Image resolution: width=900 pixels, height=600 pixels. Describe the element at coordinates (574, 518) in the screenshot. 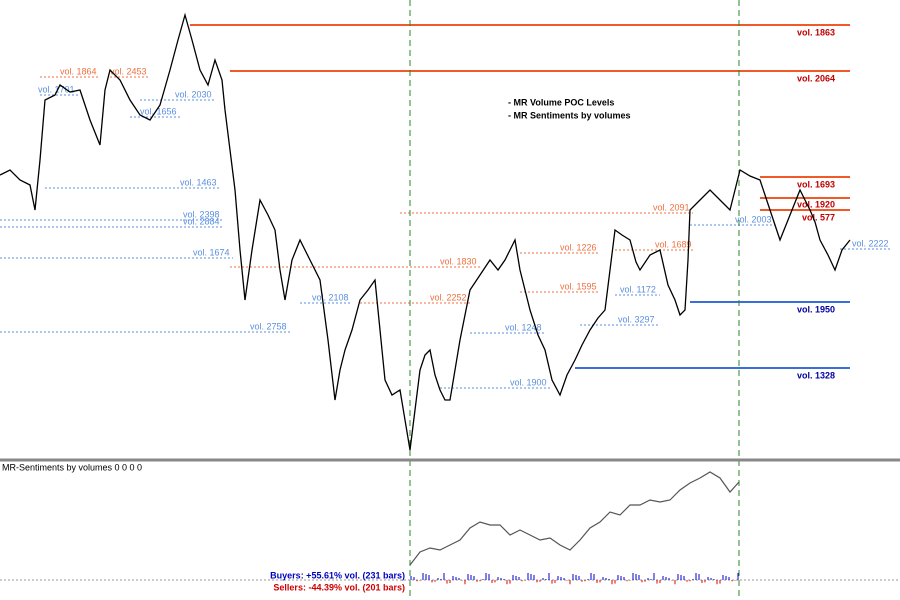

I see `sentiment-line` at that location.